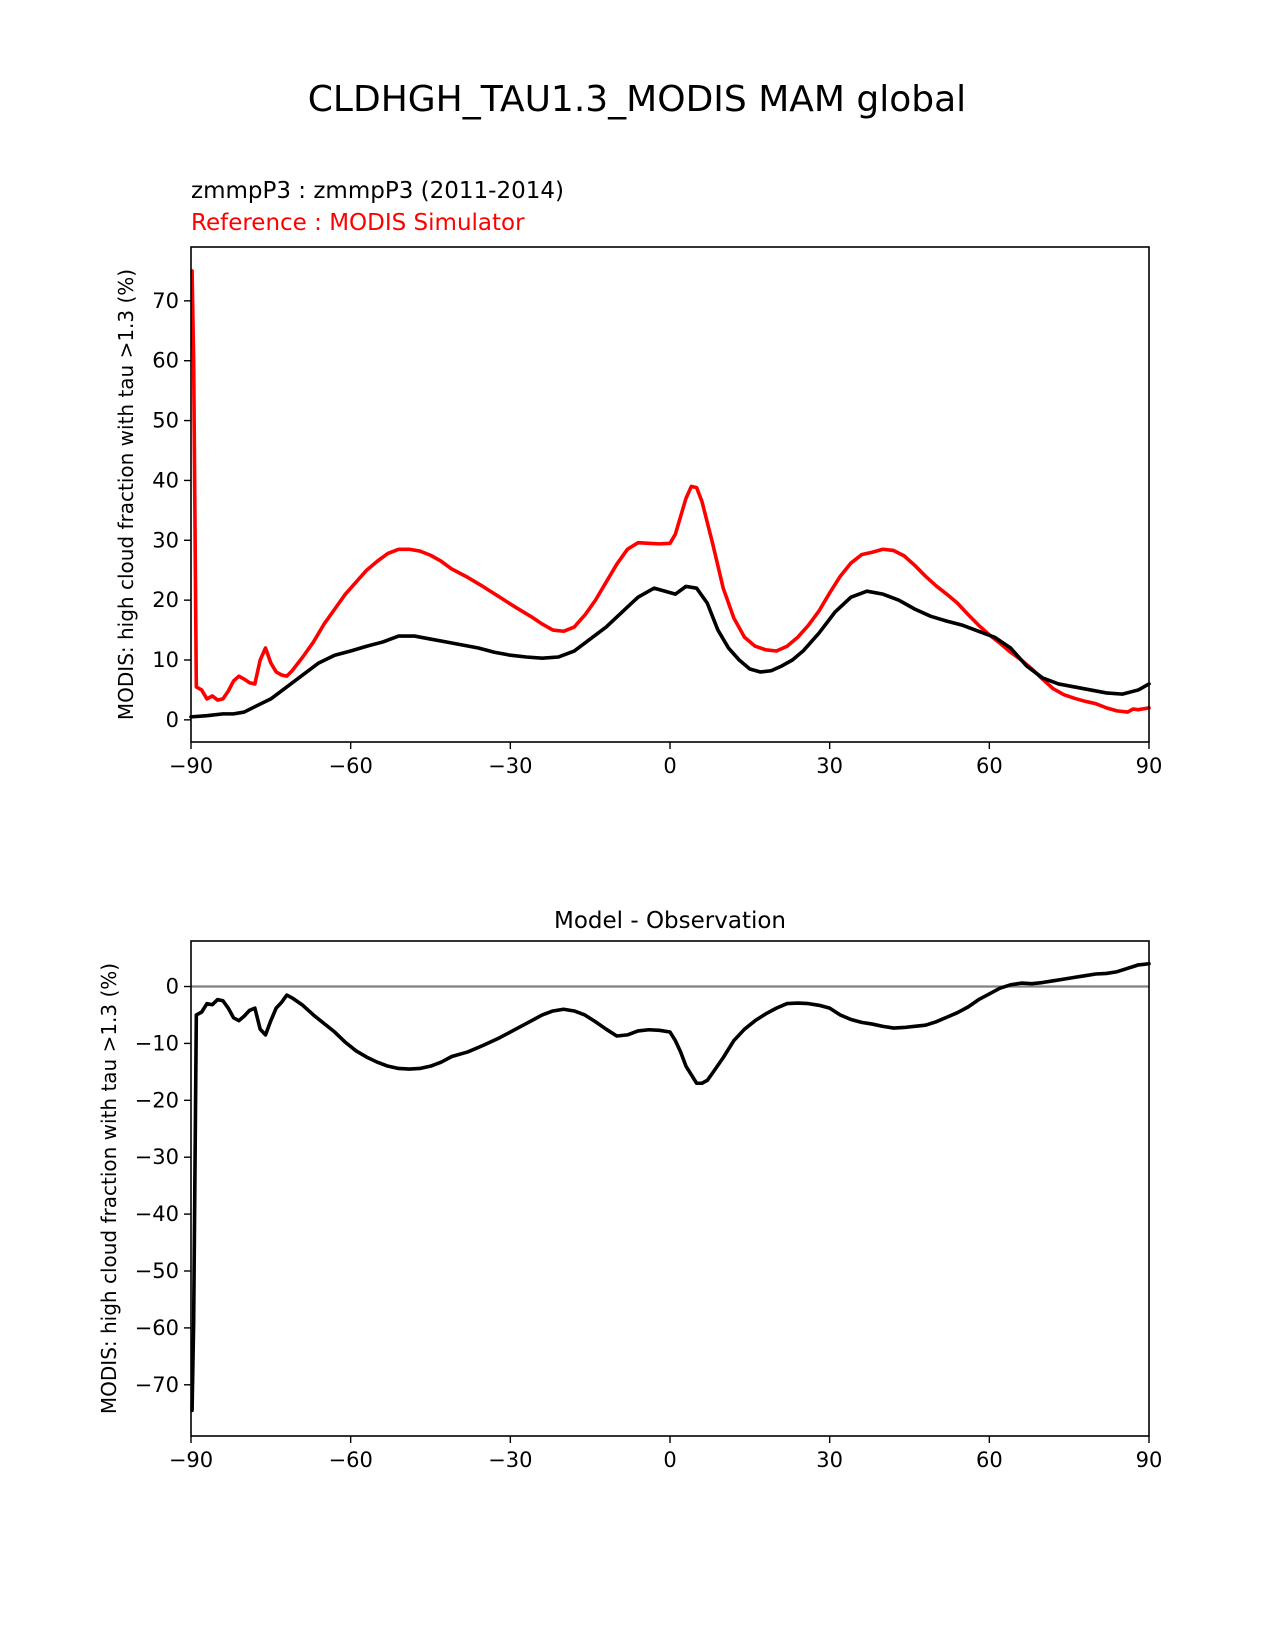 The height and width of the screenshot is (1650, 1275). Describe the element at coordinates (670, 651) in the screenshot. I see `test-series-line` at that location.